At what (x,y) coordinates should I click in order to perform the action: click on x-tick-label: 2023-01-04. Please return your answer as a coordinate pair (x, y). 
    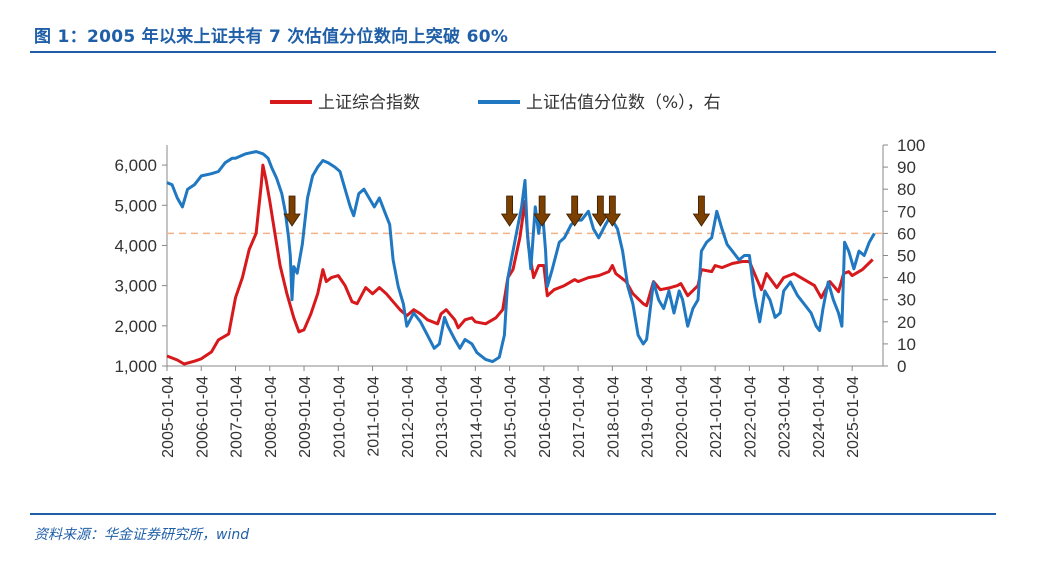
    Looking at the image, I should click on (785, 417).